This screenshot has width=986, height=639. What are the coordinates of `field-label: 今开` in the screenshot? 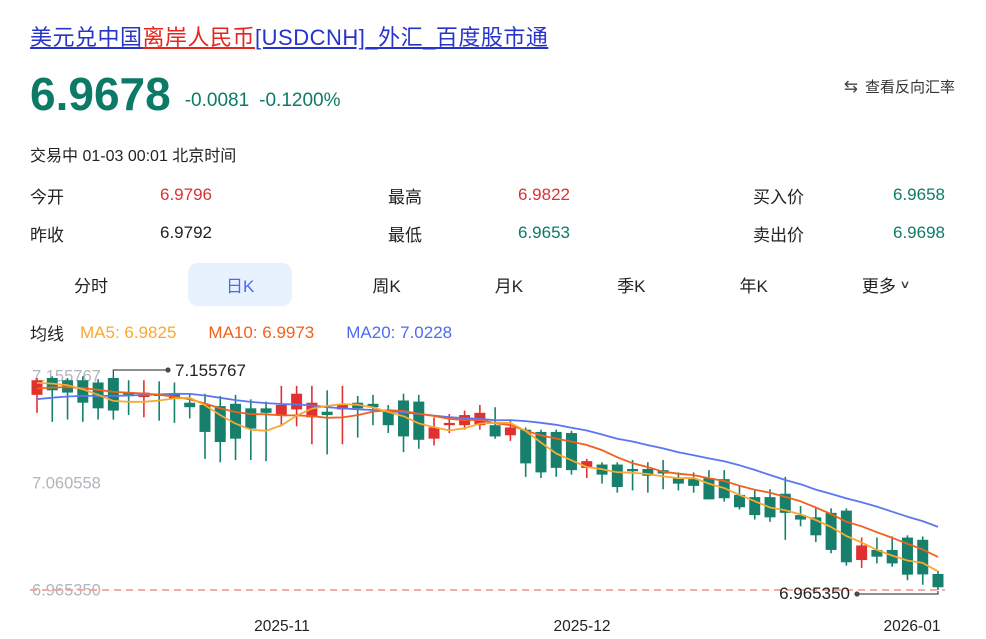 It's located at (47, 197).